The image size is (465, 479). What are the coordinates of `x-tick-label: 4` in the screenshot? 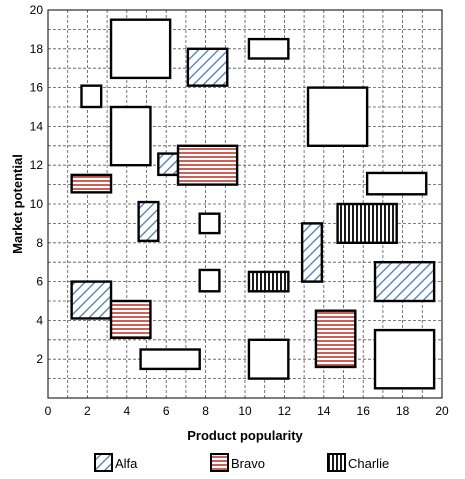 It's located at (126, 411).